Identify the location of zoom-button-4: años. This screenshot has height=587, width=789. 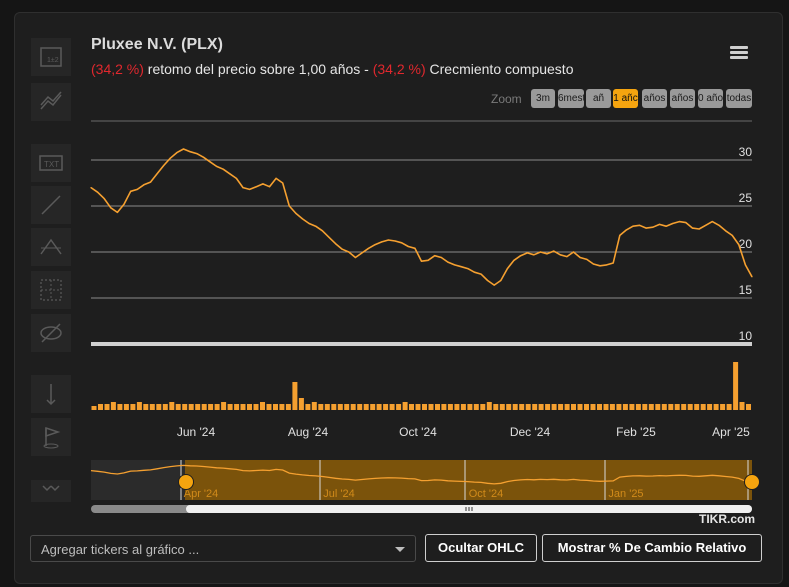
(654, 98).